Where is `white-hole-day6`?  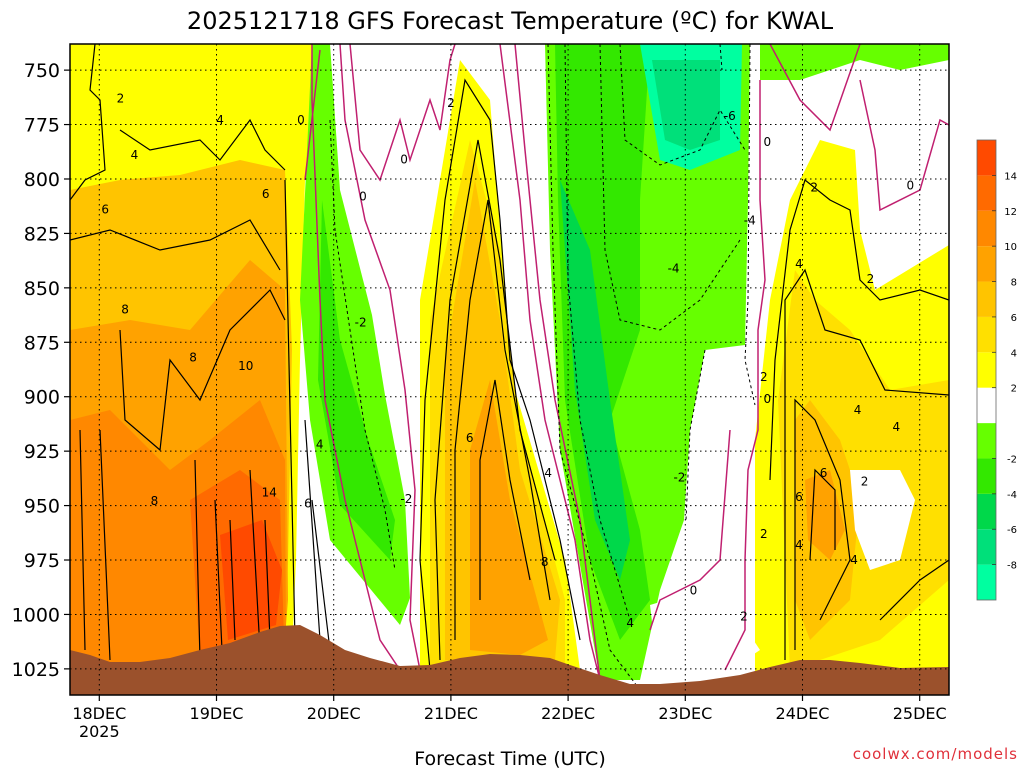
white-hole-day6 is located at coordinates (882, 520).